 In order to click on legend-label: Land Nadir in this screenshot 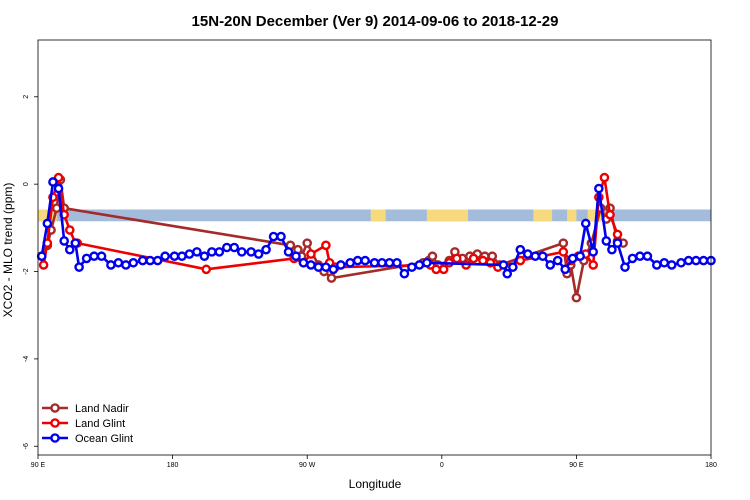, I will do `click(102, 409)`.